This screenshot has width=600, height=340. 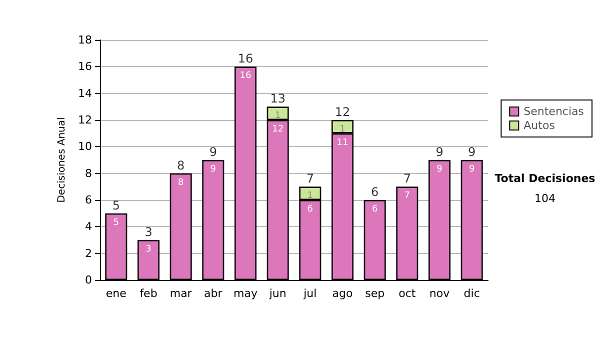 What do you see at coordinates (246, 76) in the screenshot?
I see `data-label: 16` at bounding box center [246, 76].